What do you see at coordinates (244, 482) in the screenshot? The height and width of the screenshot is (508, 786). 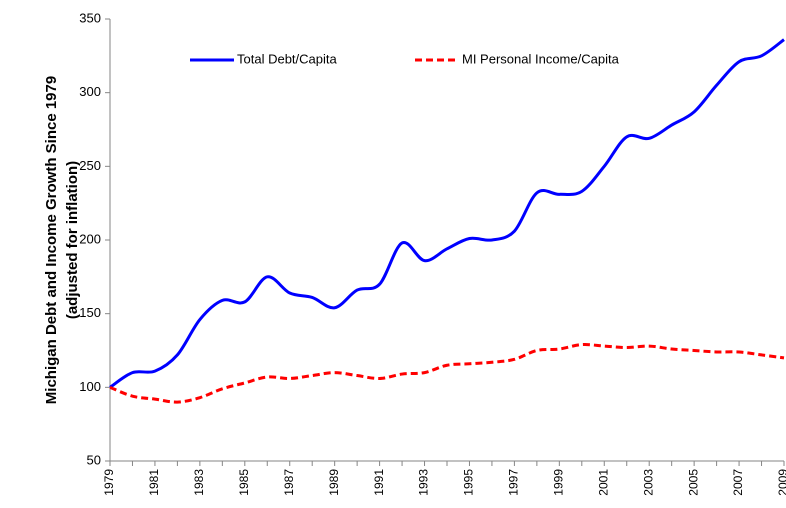 I see `x-tick-label: 1985` at bounding box center [244, 482].